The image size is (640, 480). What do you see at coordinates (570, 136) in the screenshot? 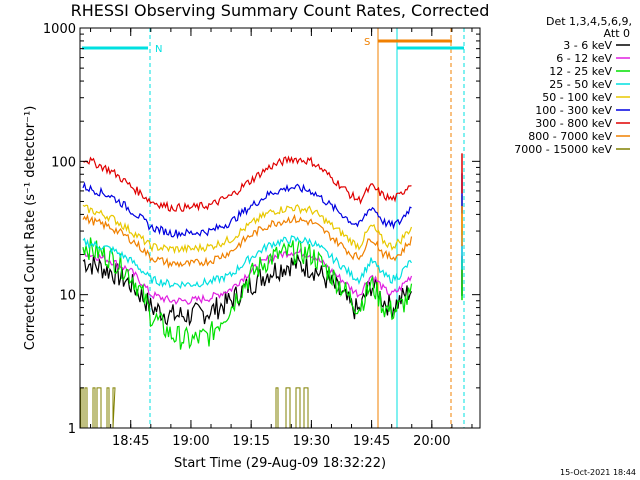
I see `legend-label: 800 - 7000 keV` at bounding box center [570, 136].